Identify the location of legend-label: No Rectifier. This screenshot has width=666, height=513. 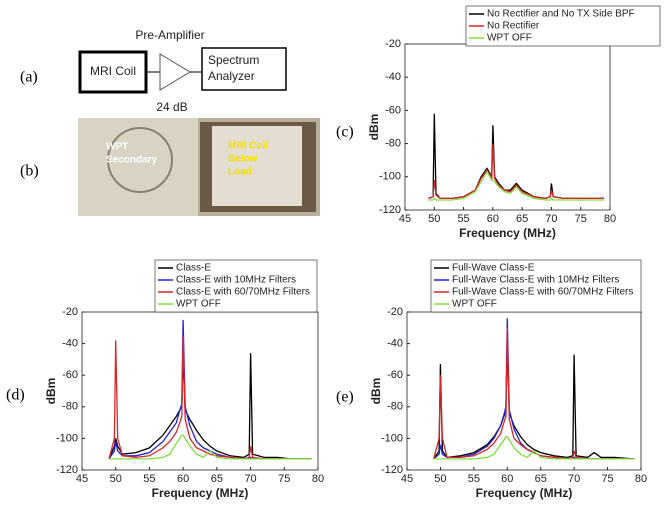
(513, 26).